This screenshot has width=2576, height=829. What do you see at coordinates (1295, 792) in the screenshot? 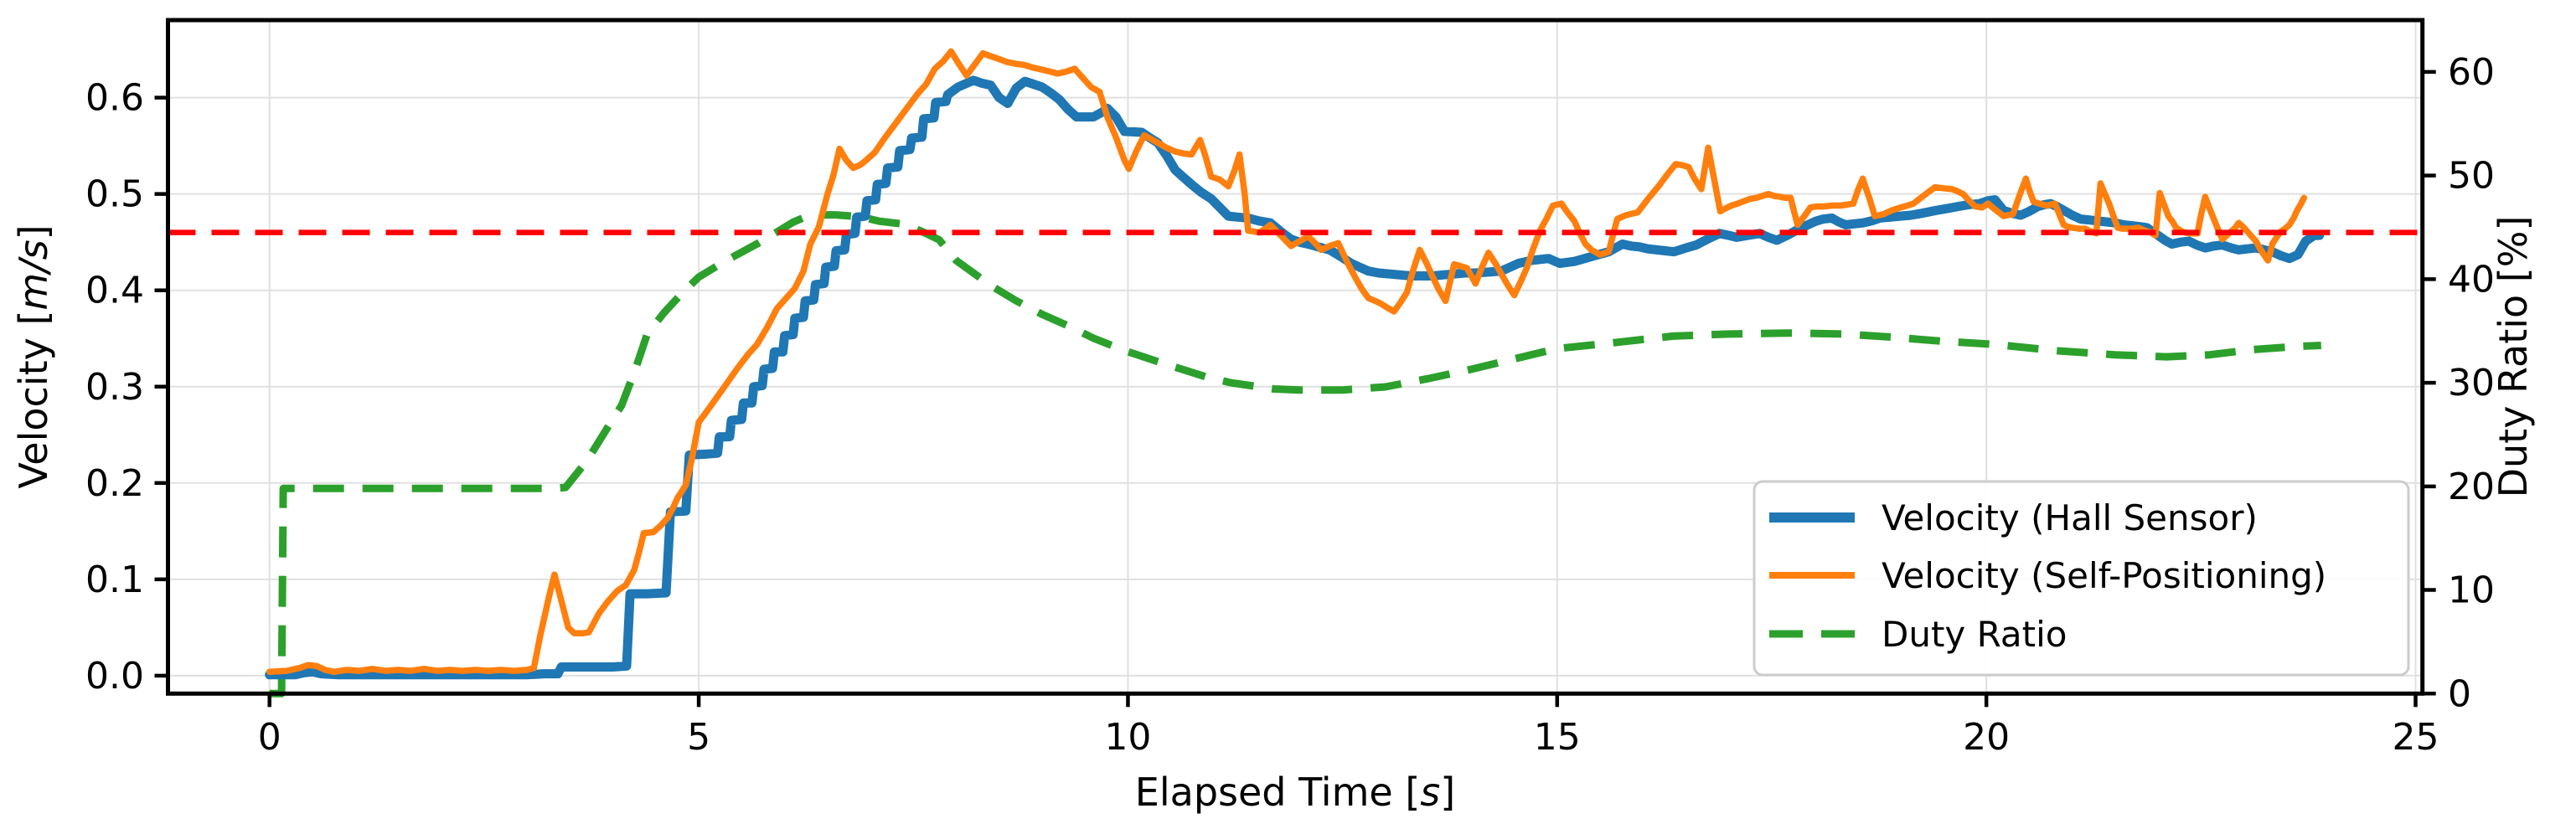
I see `x-axis-label: Elapsed Time [s]` at bounding box center [1295, 792].